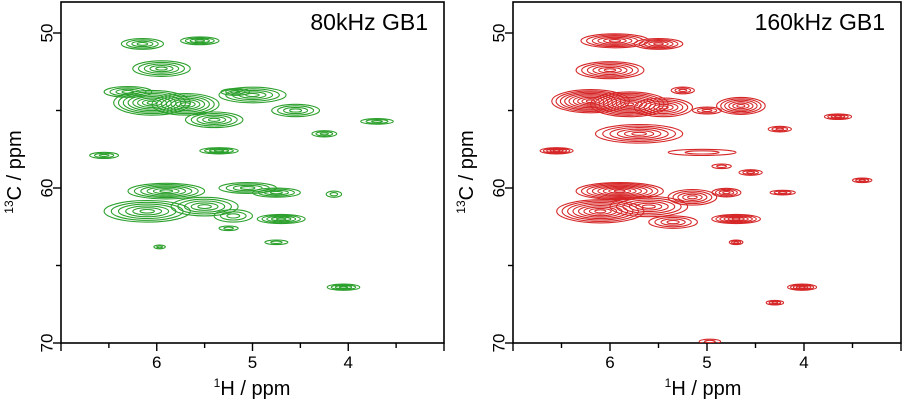 The height and width of the screenshot is (409, 904). I want to click on y-tick-label: 70, so click(47, 343).